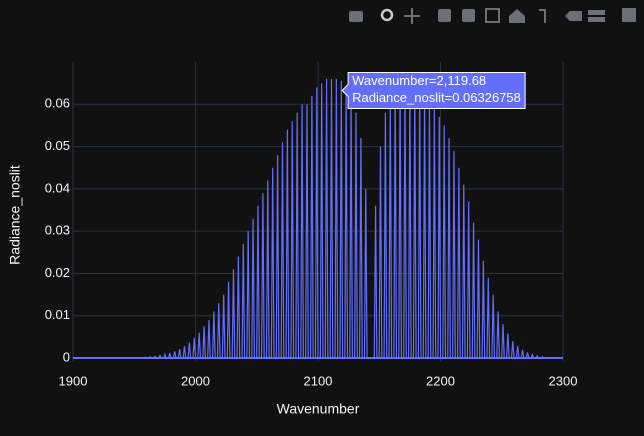 Image resolution: width=644 pixels, height=436 pixels. Describe the element at coordinates (444, 15) in the screenshot. I see `zoom-in-icon` at that location.